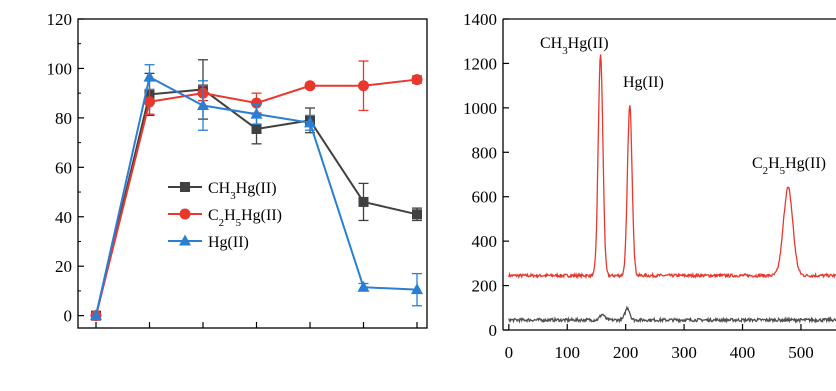  Describe the element at coordinates (63, 217) in the screenshot. I see `y-tick-label-a: 40` at that location.